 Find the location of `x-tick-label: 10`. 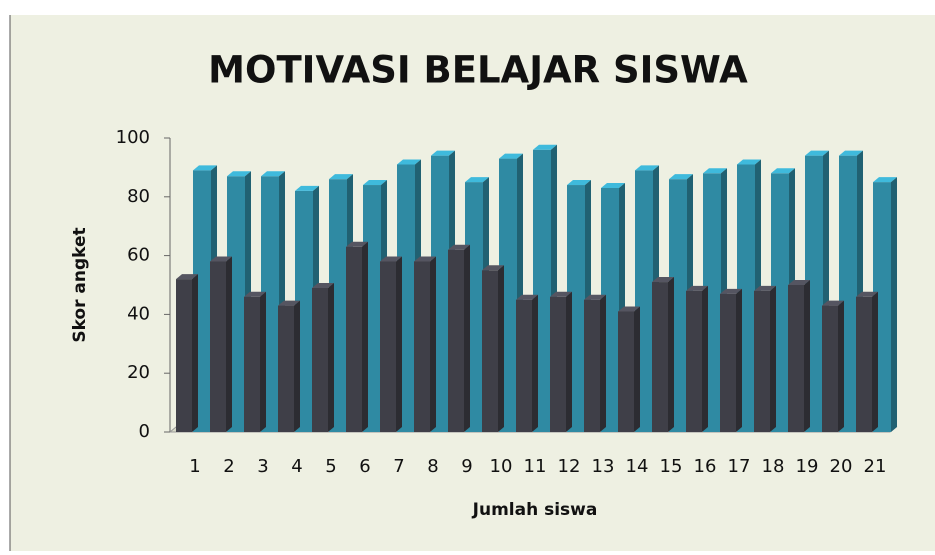

x-tick-label: 10 is located at coordinates (501, 466).